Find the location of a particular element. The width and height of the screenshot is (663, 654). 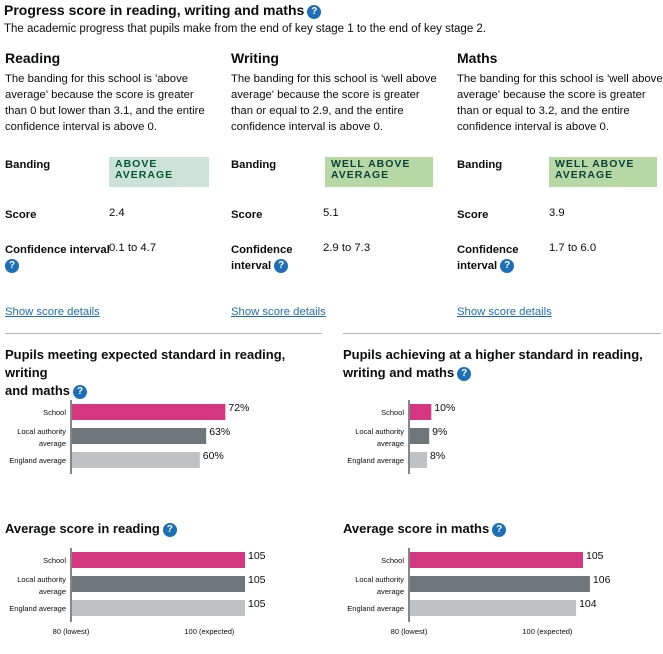

chart-title: Average score in reading? is located at coordinates (165, 529).